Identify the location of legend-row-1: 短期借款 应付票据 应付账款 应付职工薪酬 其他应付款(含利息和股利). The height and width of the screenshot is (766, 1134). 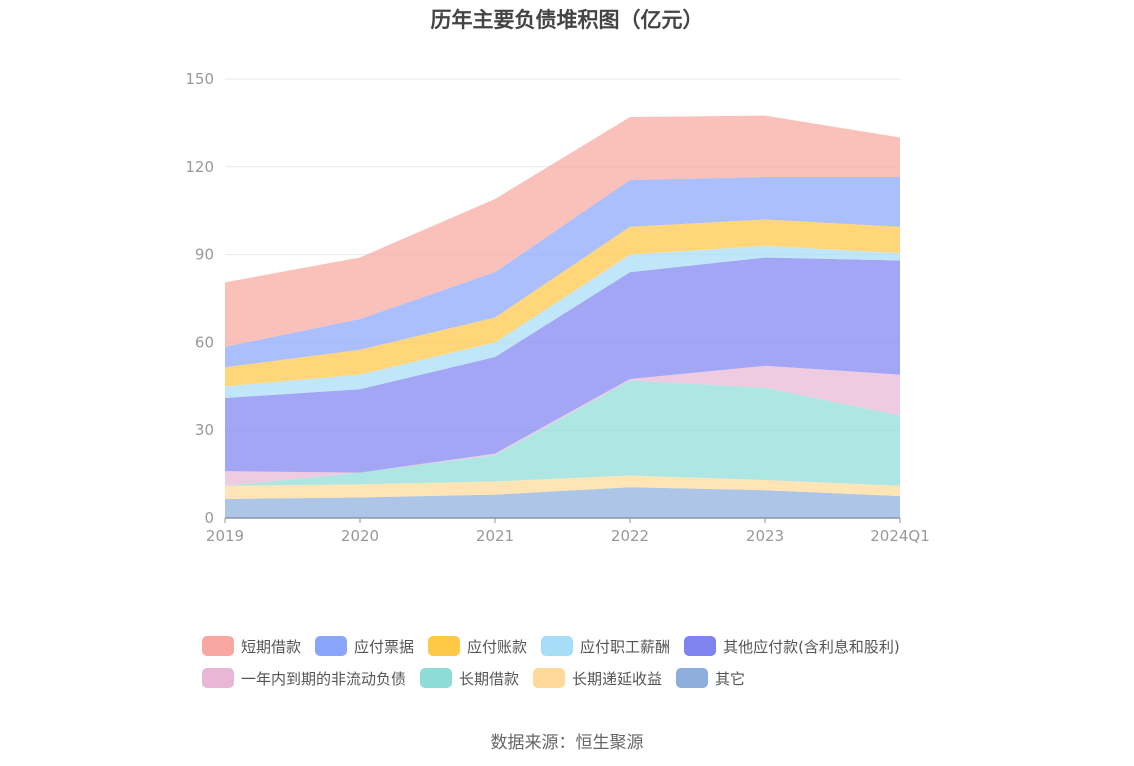
(582, 646).